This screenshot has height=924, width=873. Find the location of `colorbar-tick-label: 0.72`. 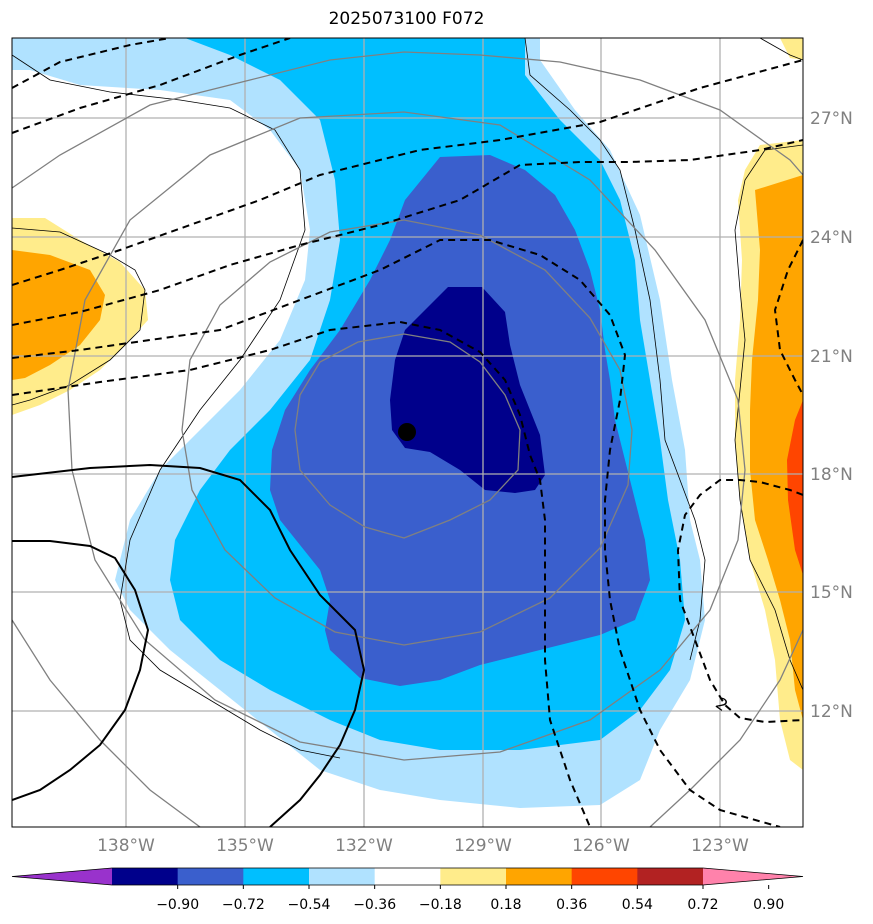

colorbar-tick-label: 0.72 is located at coordinates (702, 905).